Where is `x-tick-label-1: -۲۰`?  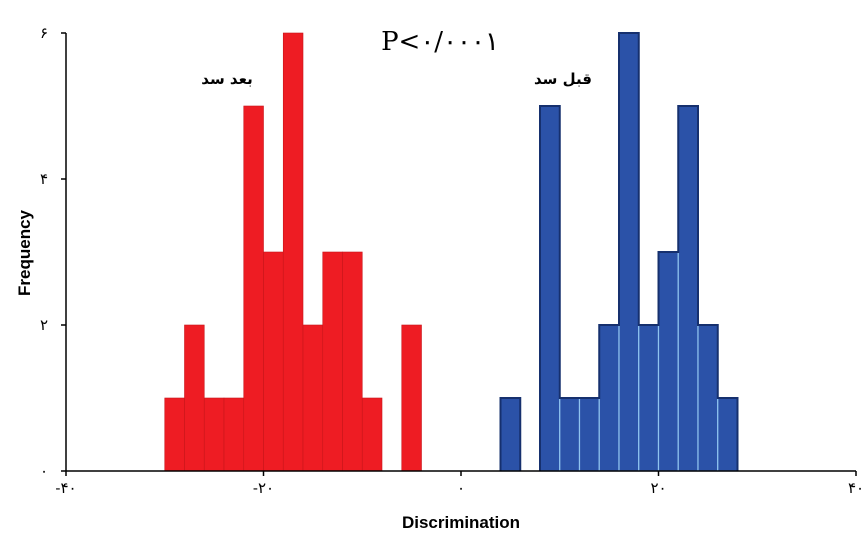 x-tick-label-1: -۲۰ is located at coordinates (263, 488).